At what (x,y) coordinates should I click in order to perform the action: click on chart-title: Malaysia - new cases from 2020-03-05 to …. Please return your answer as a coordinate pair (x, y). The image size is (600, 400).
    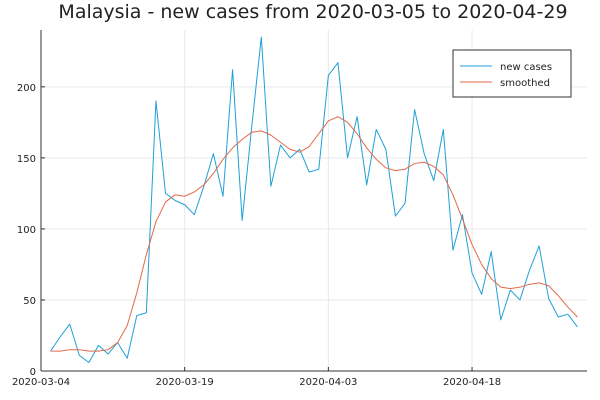
    Looking at the image, I should click on (312, 12).